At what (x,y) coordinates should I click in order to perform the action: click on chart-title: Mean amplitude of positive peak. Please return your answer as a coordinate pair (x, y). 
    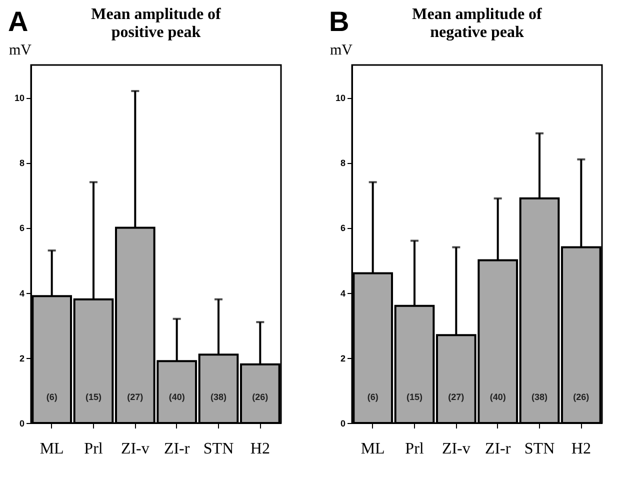
    Looking at the image, I should click on (156, 23).